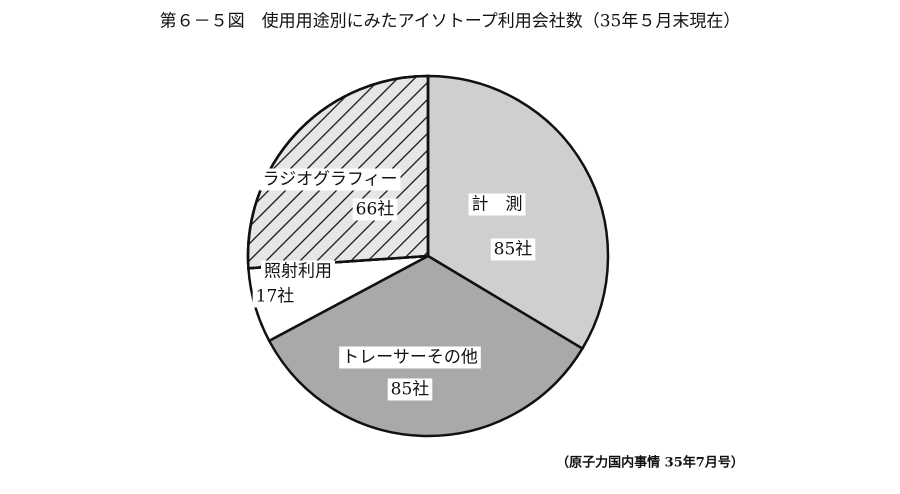  I want to click on slice-label: 照射利用, so click(298, 272).